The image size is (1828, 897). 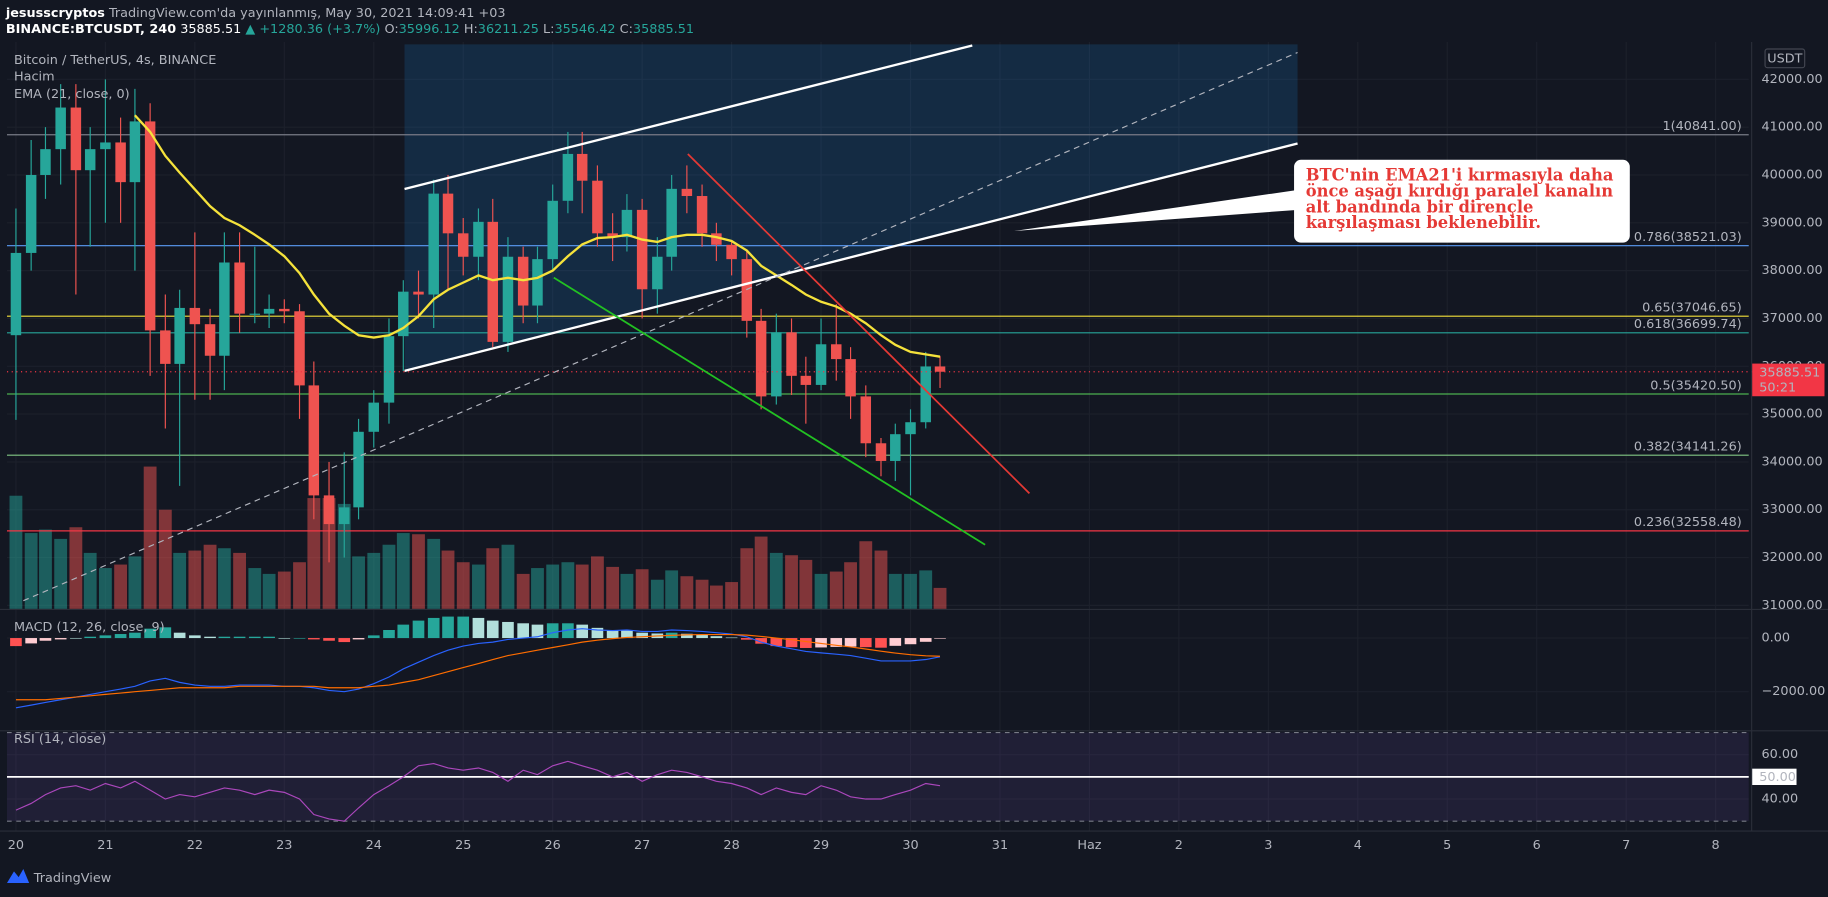 I want to click on x-tick-label: 21, so click(x=105, y=845).